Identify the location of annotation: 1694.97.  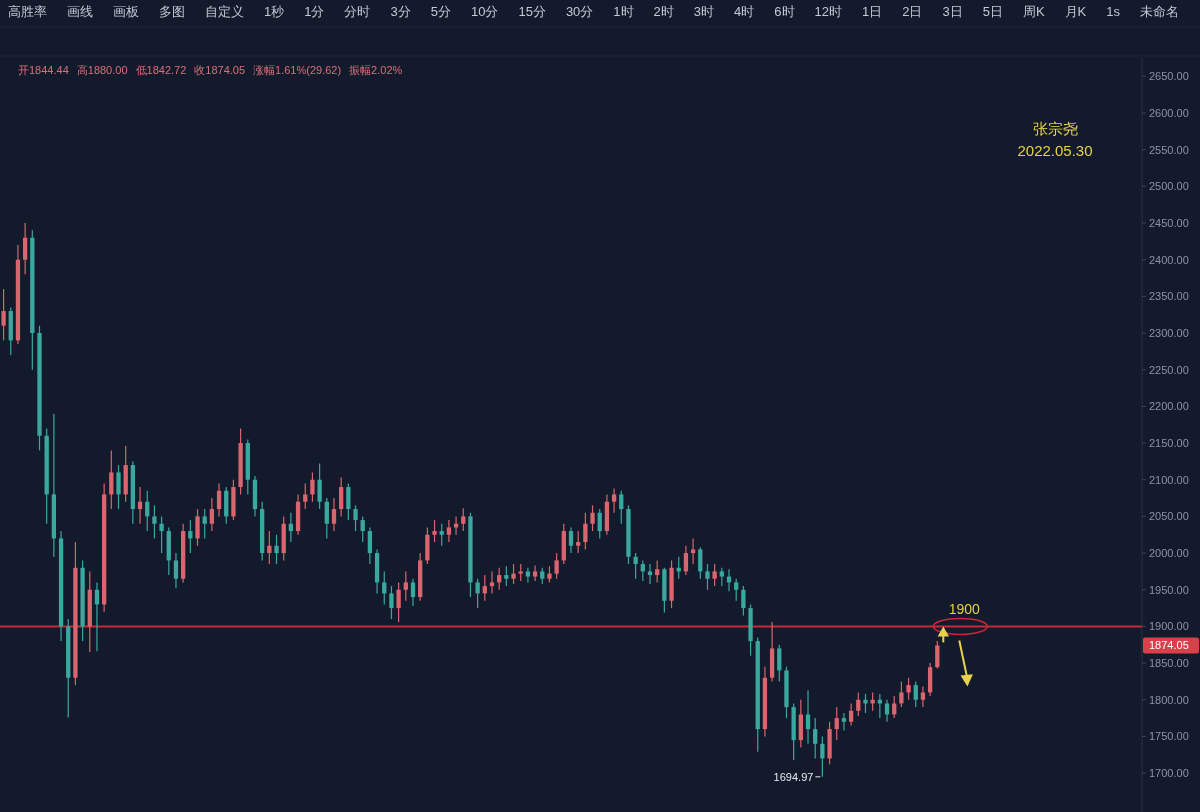
(793, 776).